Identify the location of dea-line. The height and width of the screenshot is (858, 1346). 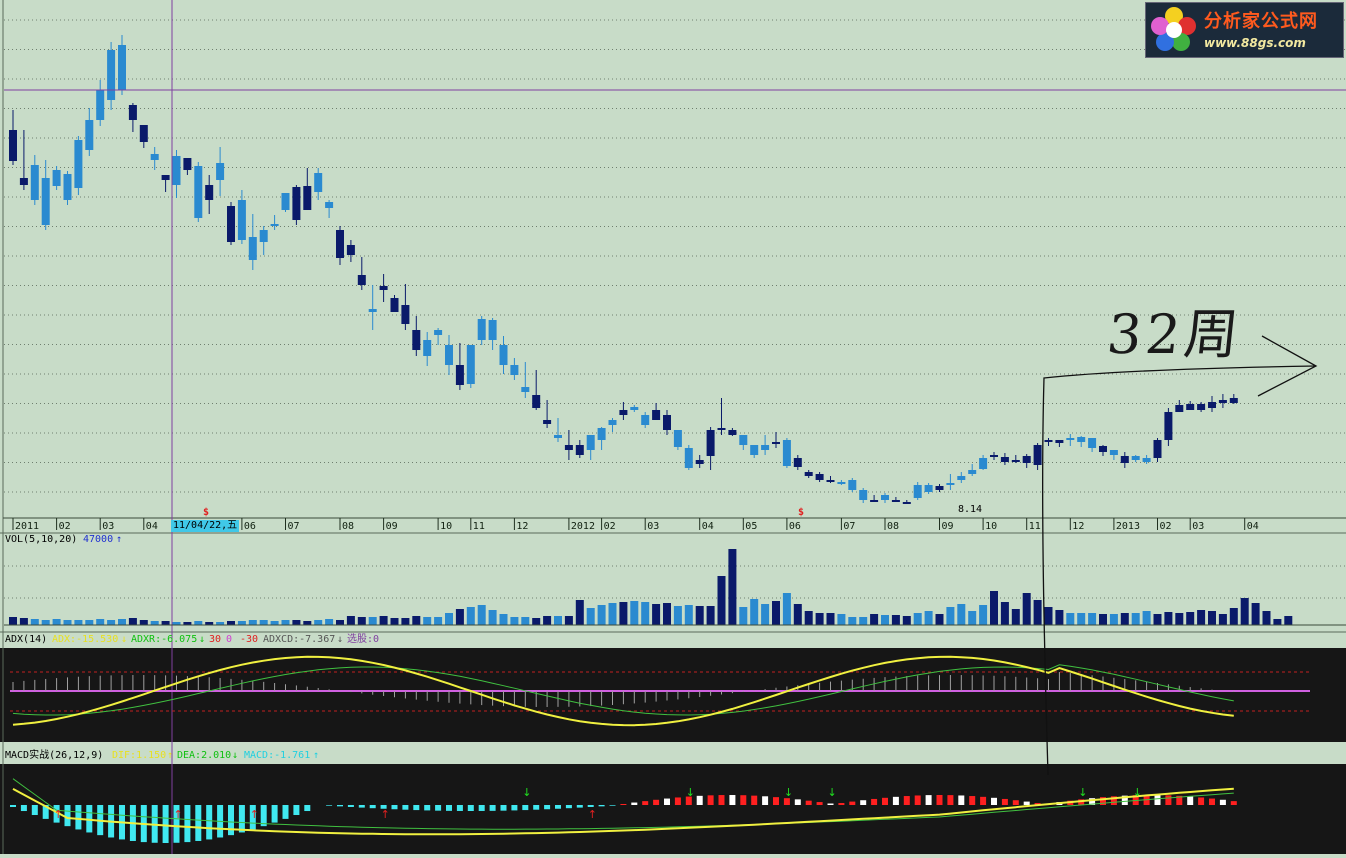
(623, 804).